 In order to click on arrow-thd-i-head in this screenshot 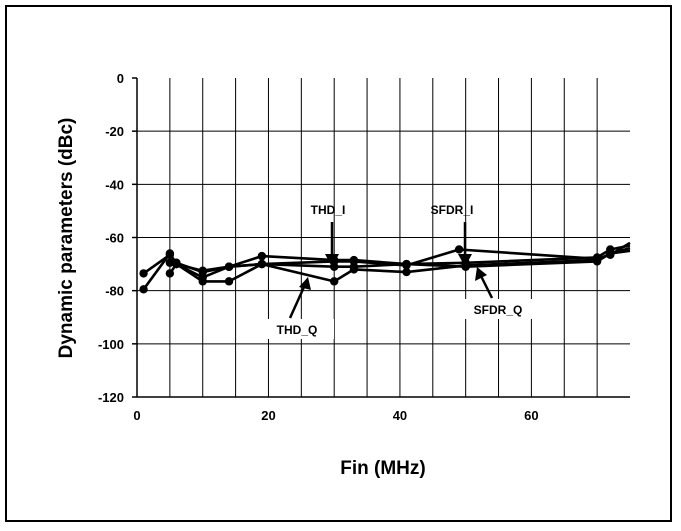, I will do `click(332, 260)`.